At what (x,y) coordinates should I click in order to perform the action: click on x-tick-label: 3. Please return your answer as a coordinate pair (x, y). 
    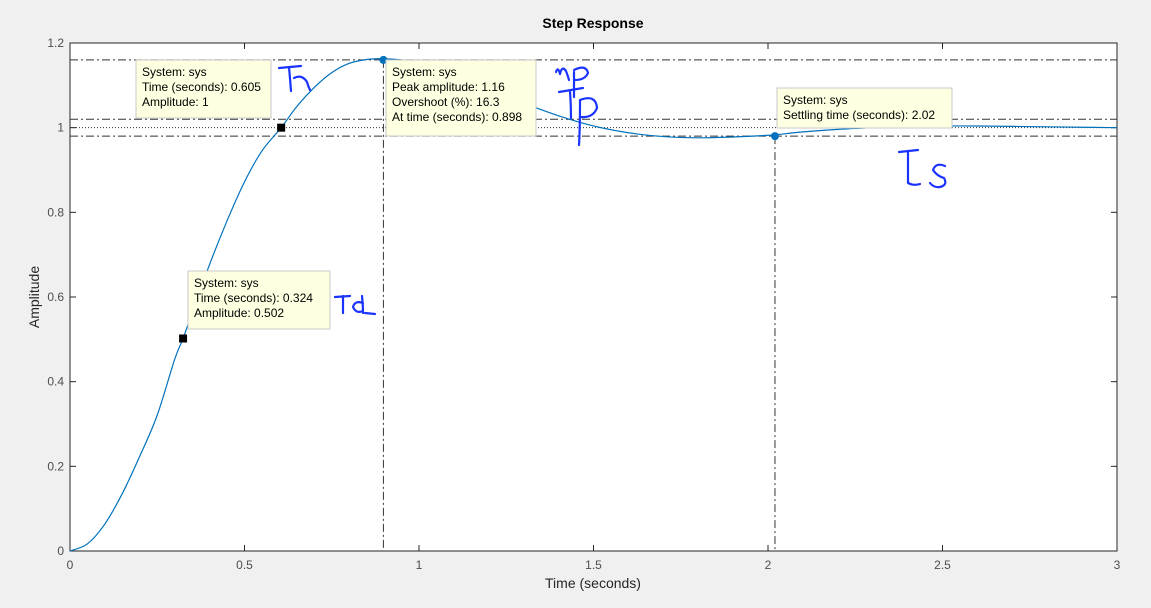
    Looking at the image, I should click on (1117, 565).